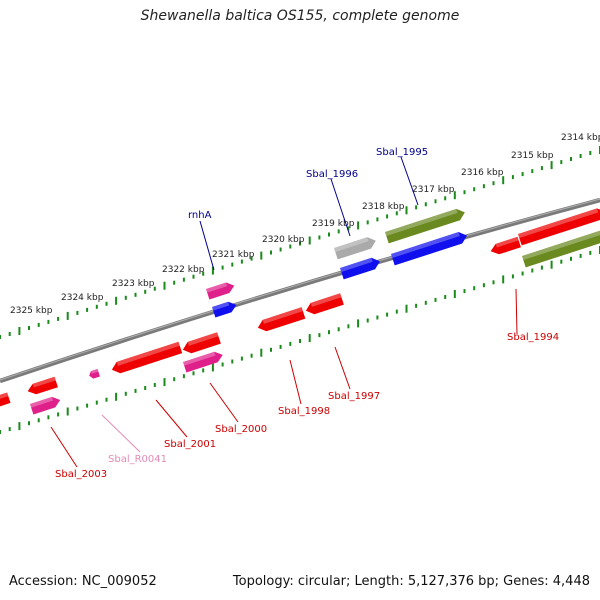 Image resolution: width=600 pixels, height=600 pixels. I want to click on gene-label: Sbal_2000, so click(241, 429).